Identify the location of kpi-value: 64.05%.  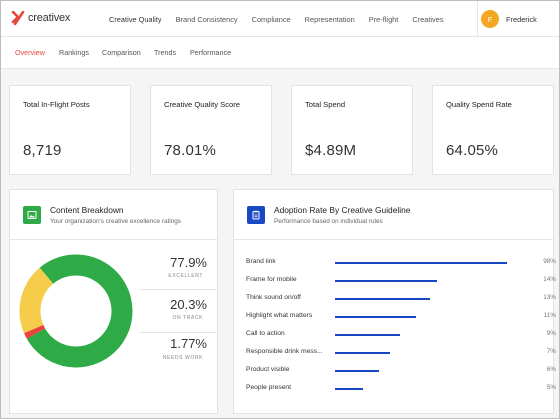
(472, 150).